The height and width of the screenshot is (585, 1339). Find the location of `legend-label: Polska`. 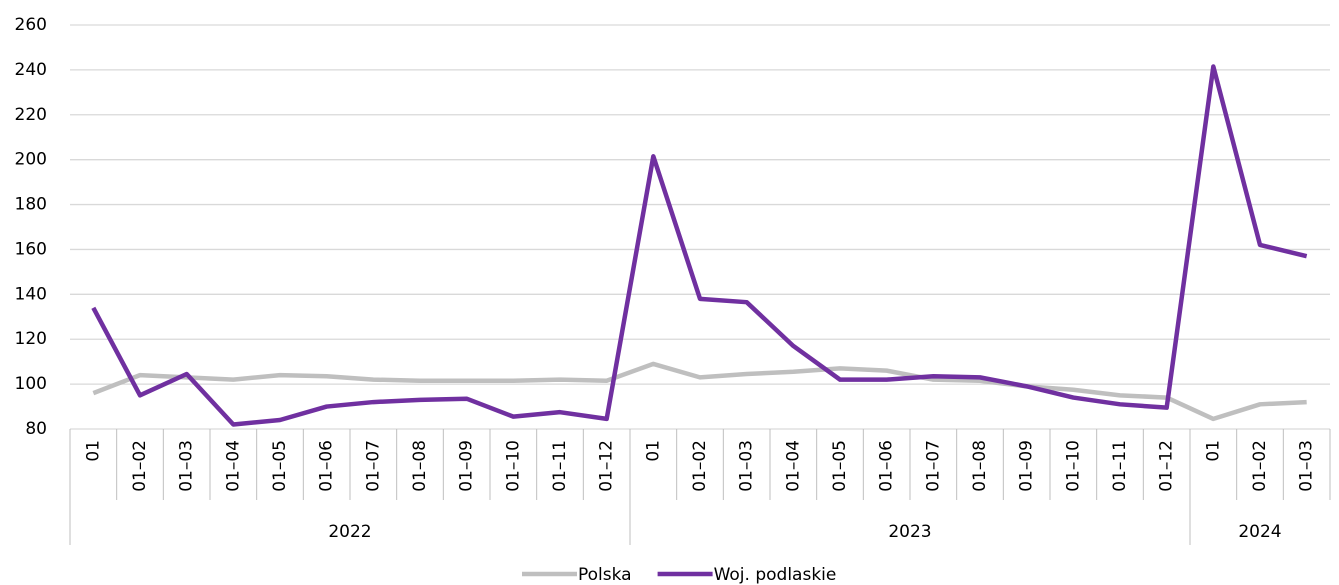

legend-label: Polska is located at coordinates (605, 575).